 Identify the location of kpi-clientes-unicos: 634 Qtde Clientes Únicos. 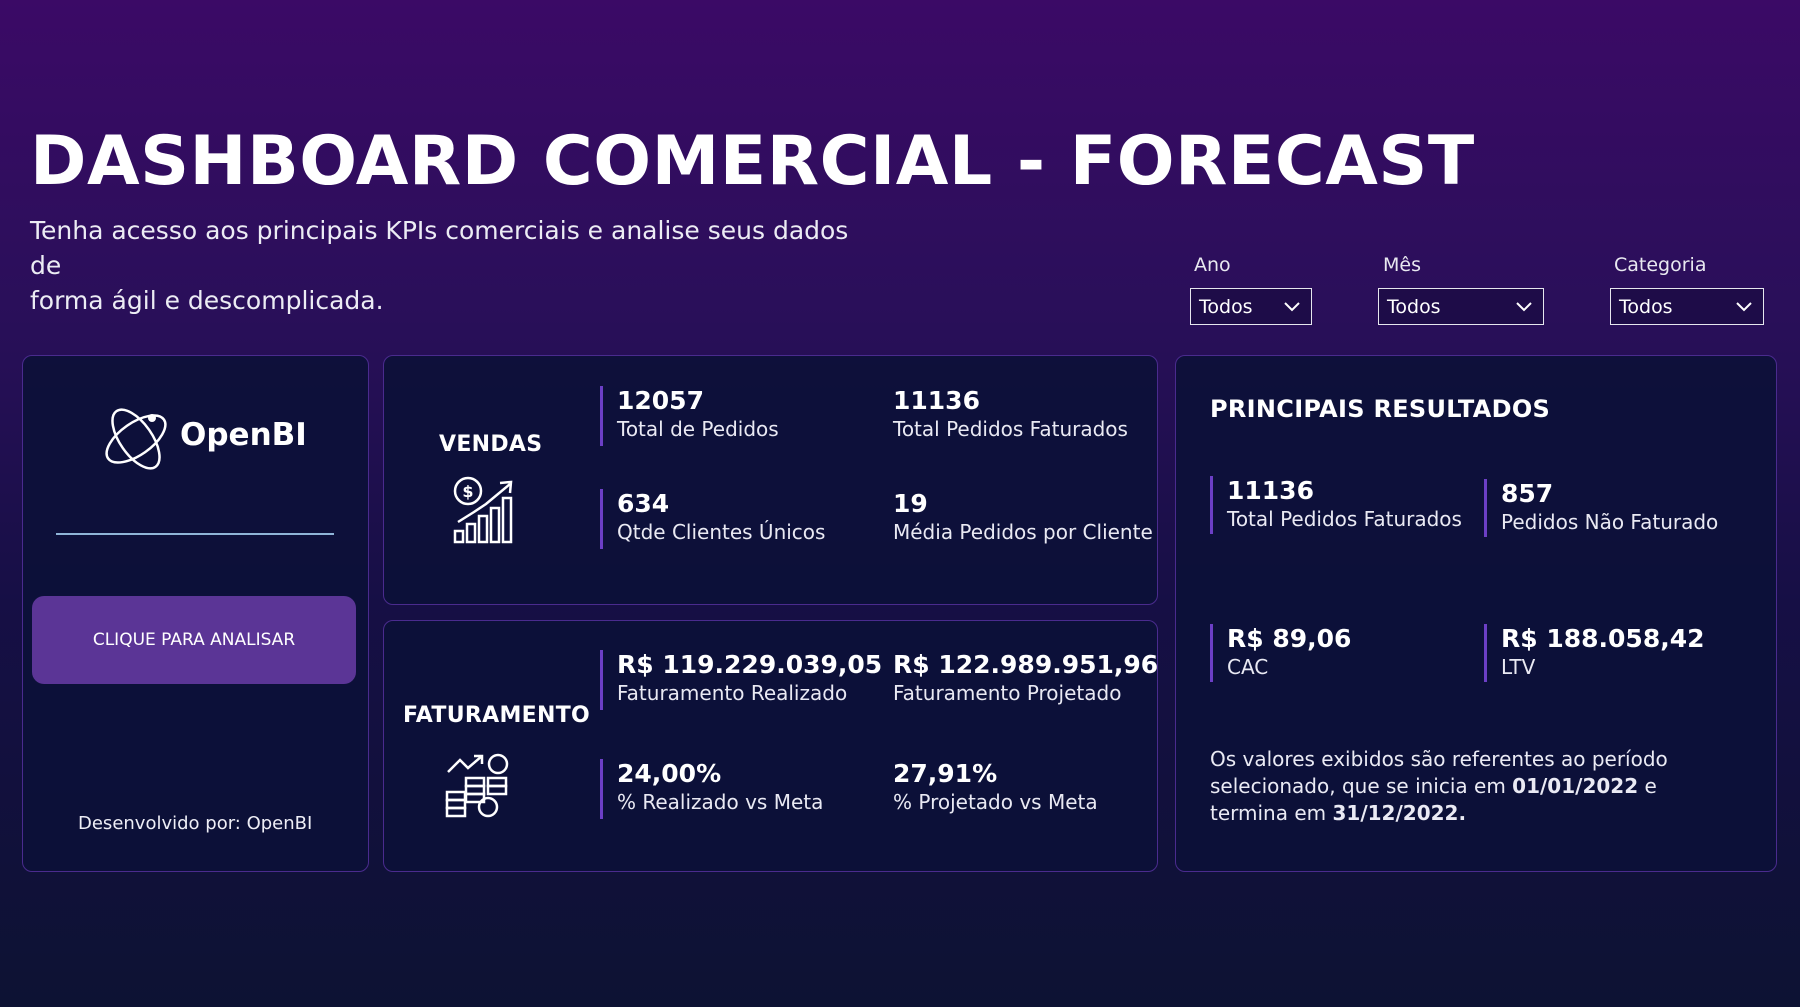
(712, 519).